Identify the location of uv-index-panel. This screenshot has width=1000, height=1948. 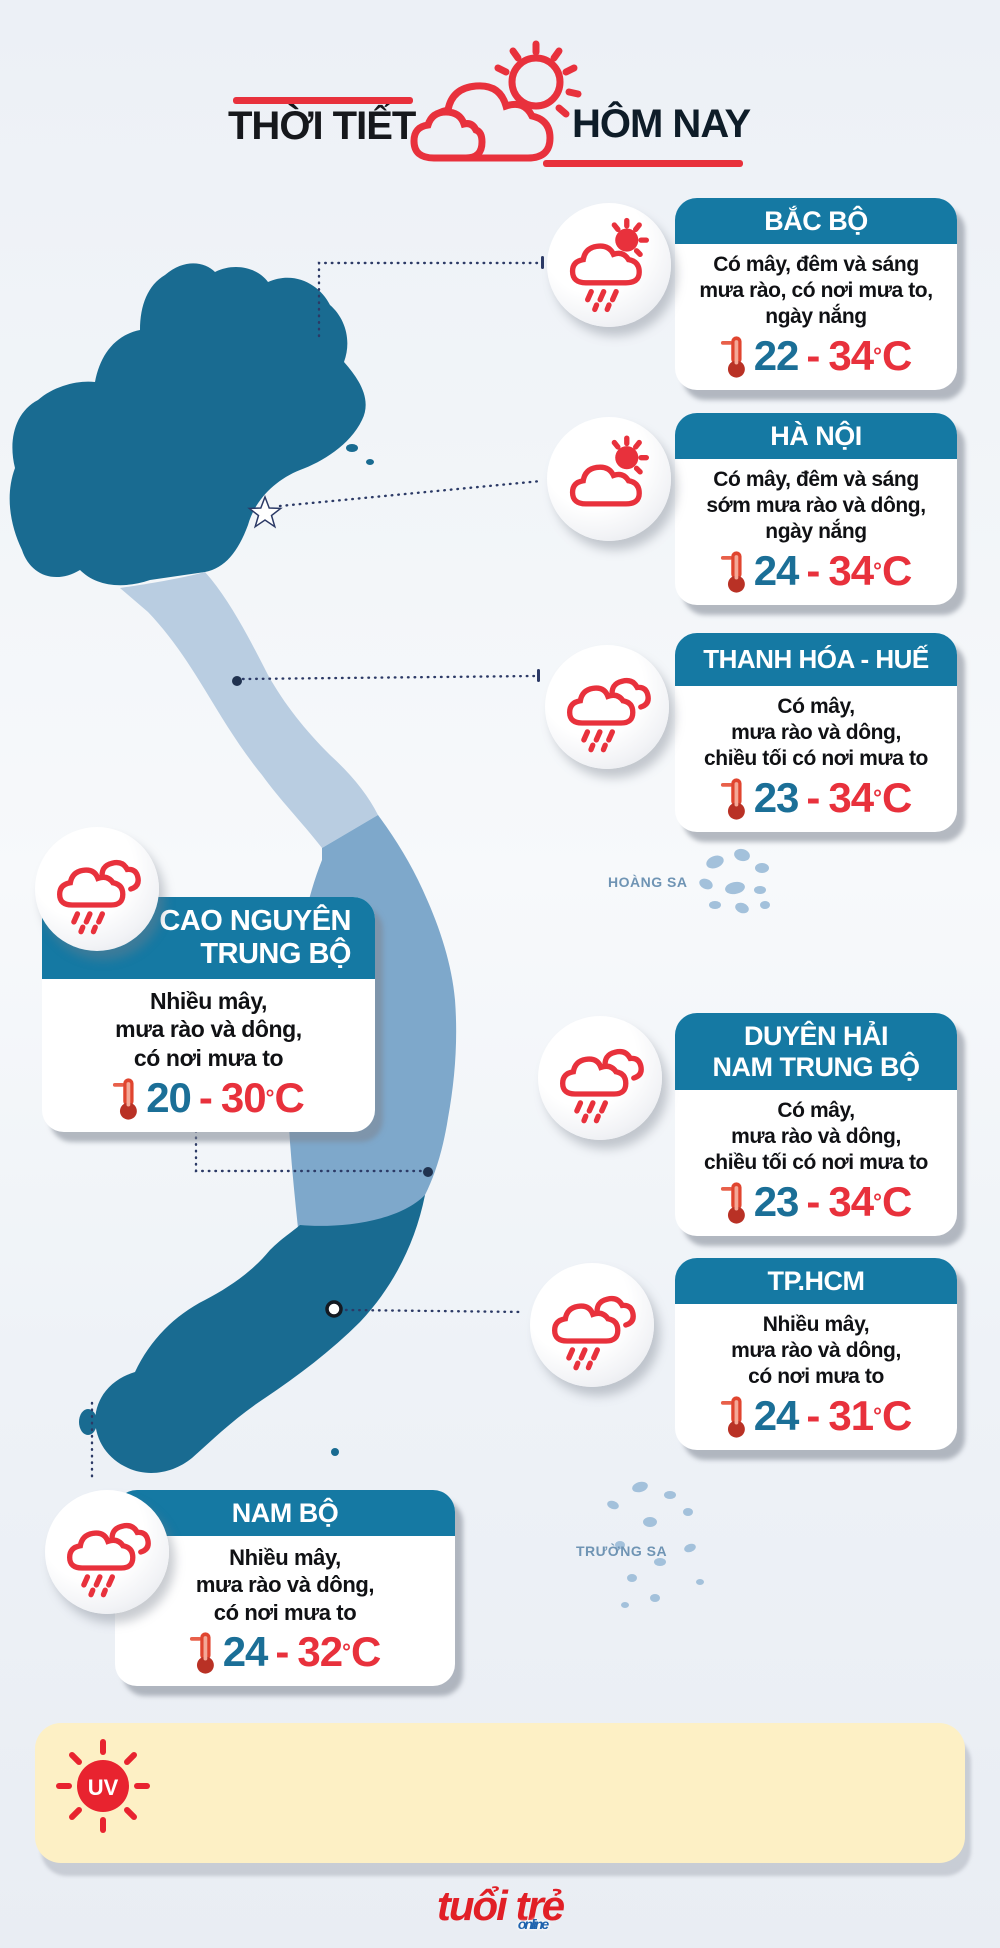
(500, 1793).